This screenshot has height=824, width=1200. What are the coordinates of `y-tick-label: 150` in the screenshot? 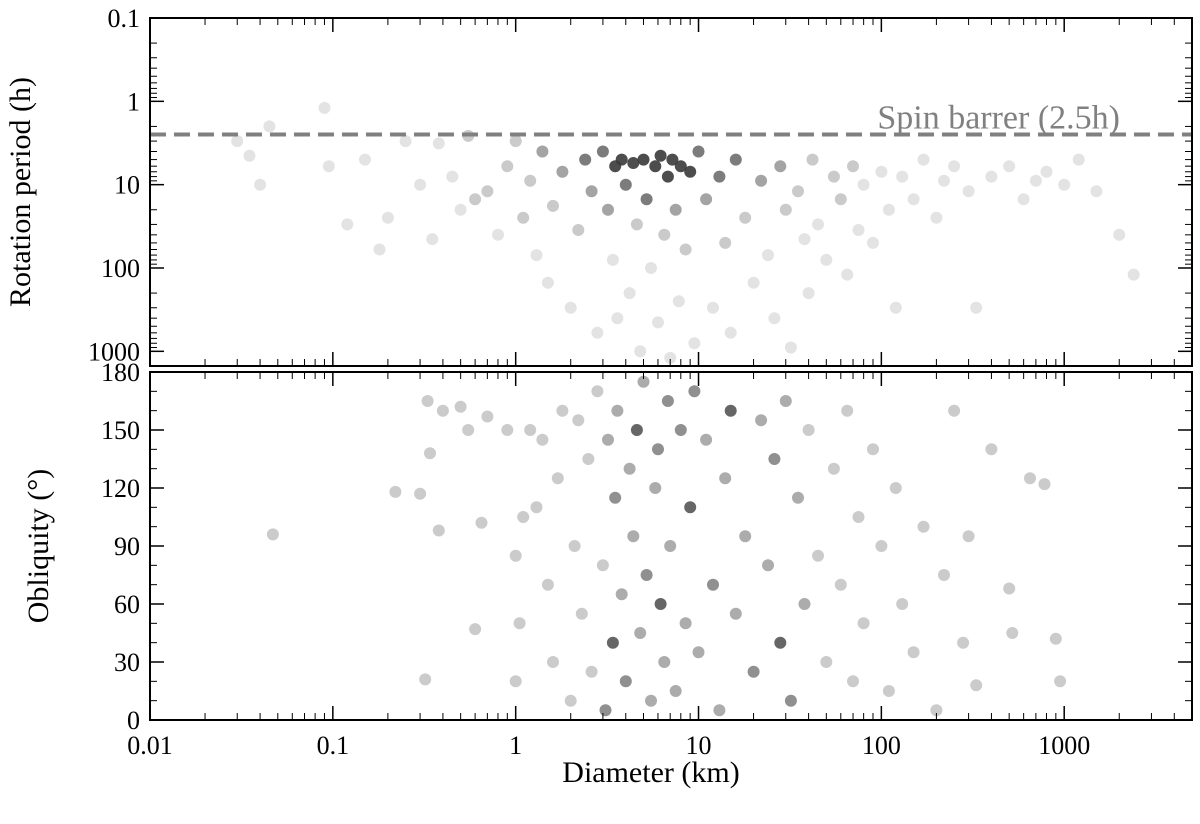 It's located at (120, 430).